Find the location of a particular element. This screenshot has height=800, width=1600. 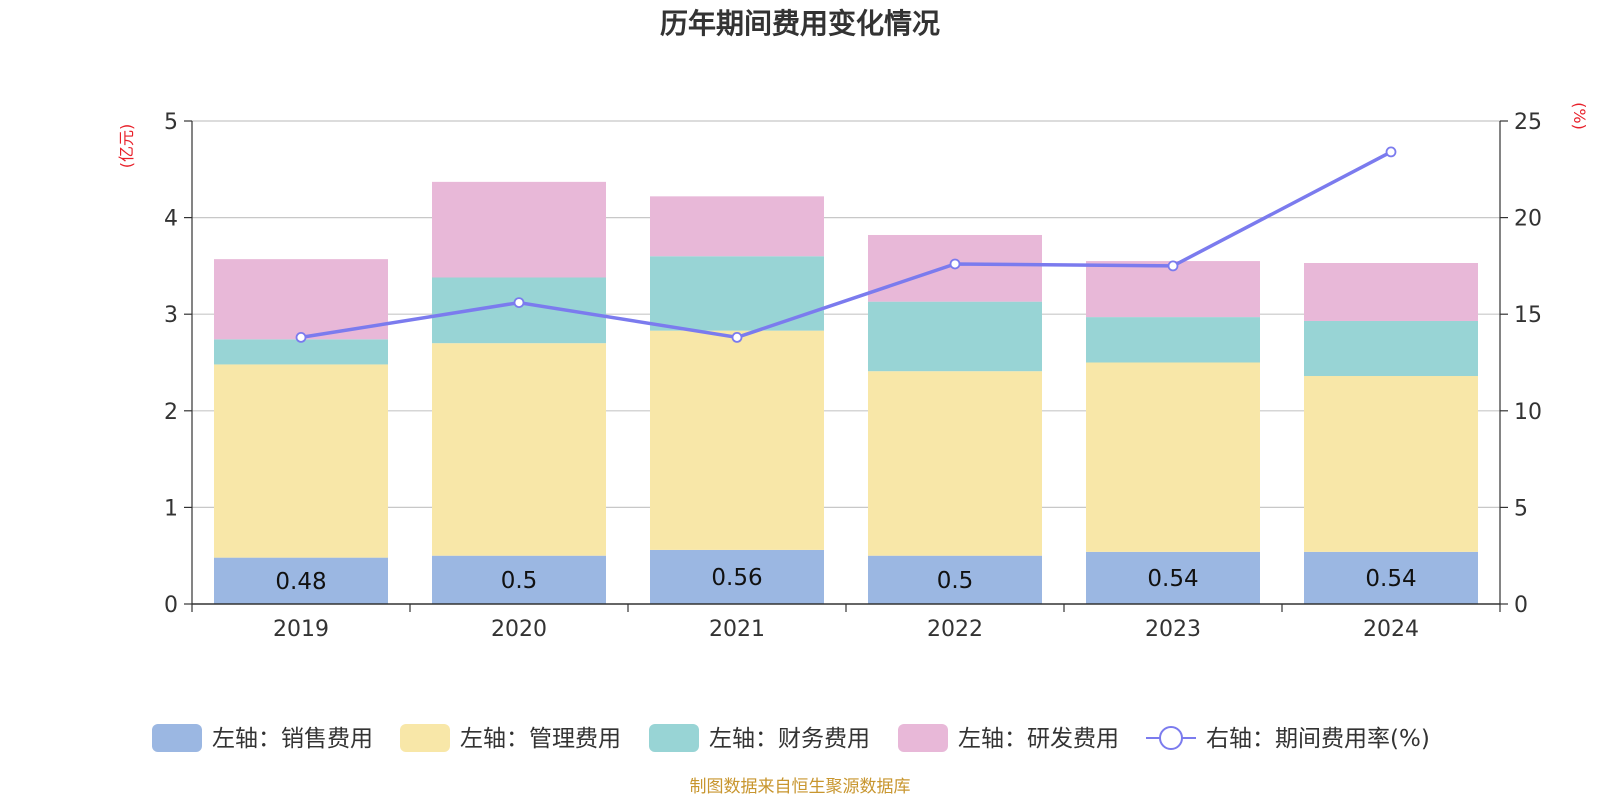

legend-label: 左轴：销售费用 is located at coordinates (292, 739).